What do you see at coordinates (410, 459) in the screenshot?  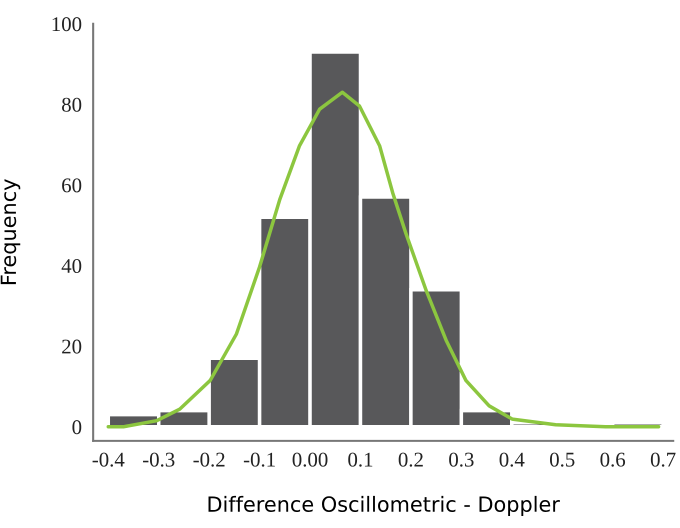 I see `x-tick-label: 0.2` at bounding box center [410, 459].